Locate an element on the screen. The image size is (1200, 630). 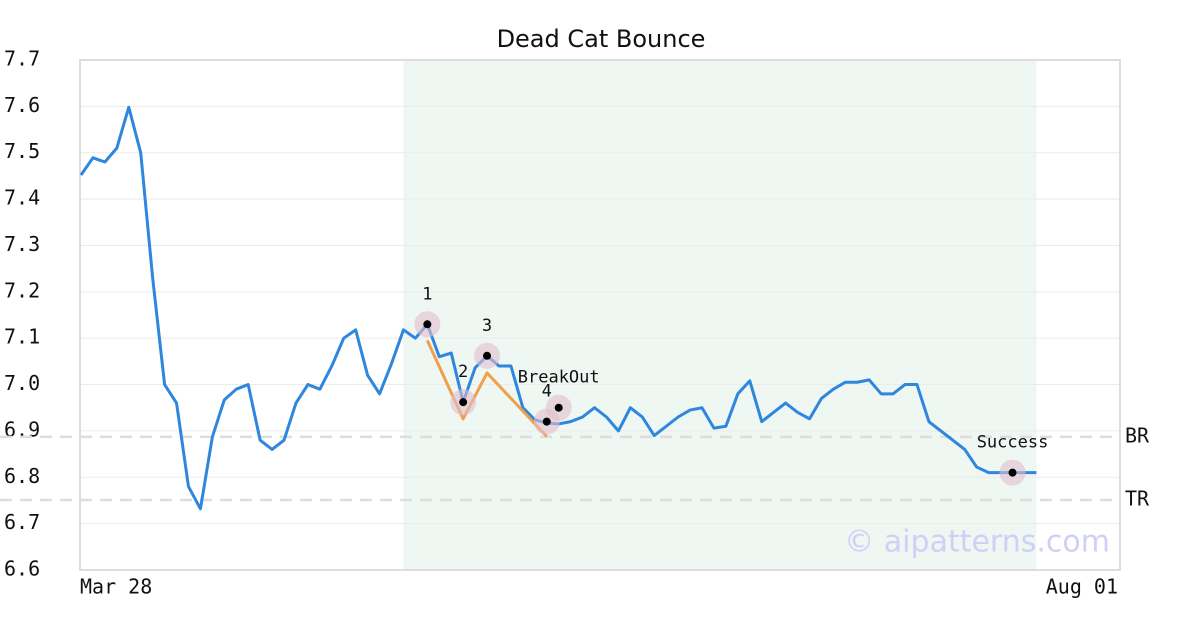
x-tick-label: Aug 01 is located at coordinates (1082, 587).